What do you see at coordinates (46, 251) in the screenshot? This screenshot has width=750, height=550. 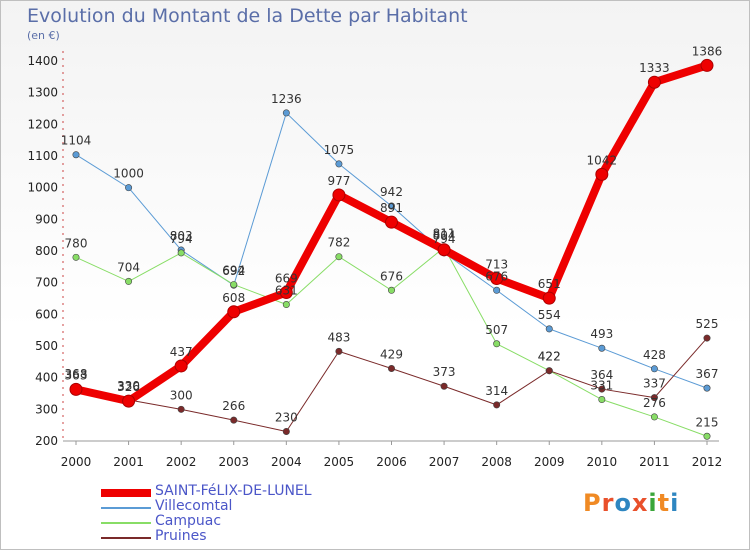 I see `y-tick-label: 800` at bounding box center [46, 251].